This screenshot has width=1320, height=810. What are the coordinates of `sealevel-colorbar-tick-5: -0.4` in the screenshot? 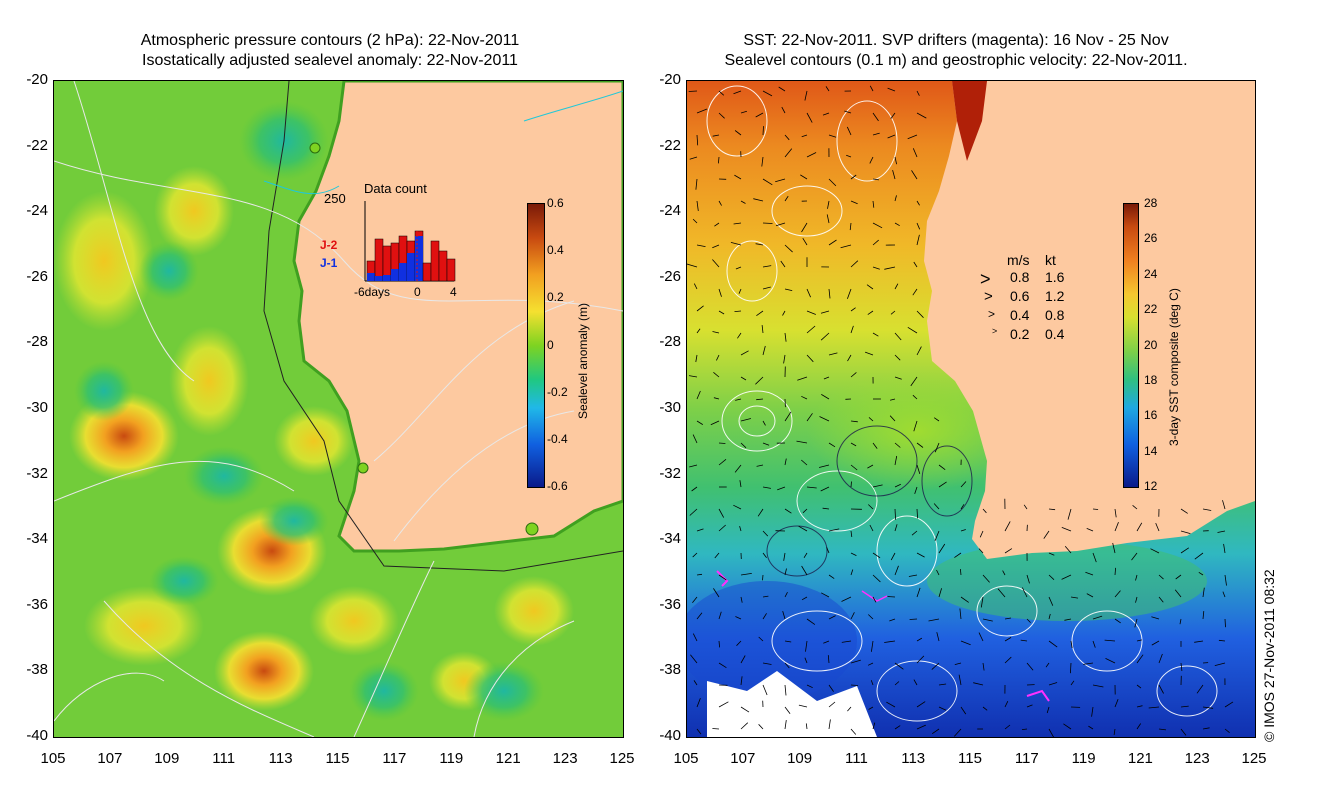 It's located at (557, 438).